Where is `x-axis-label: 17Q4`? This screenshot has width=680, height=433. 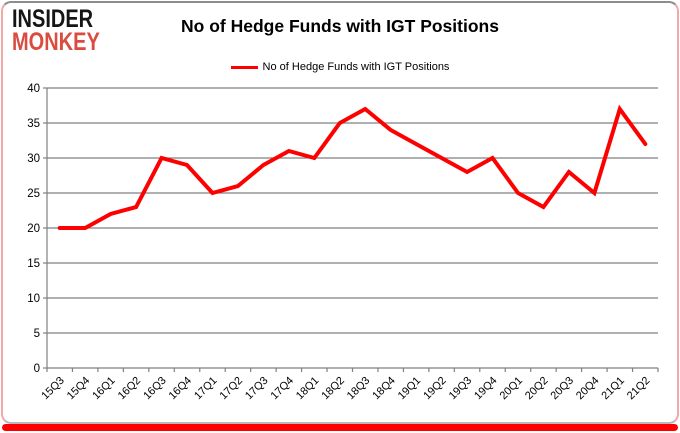 x-axis-label: 17Q4 is located at coordinates (282, 389).